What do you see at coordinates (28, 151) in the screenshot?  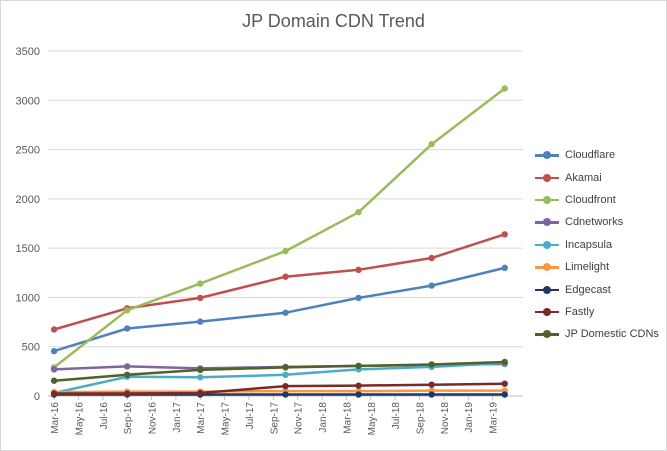 I see `y-tick-label: 2500` at bounding box center [28, 151].